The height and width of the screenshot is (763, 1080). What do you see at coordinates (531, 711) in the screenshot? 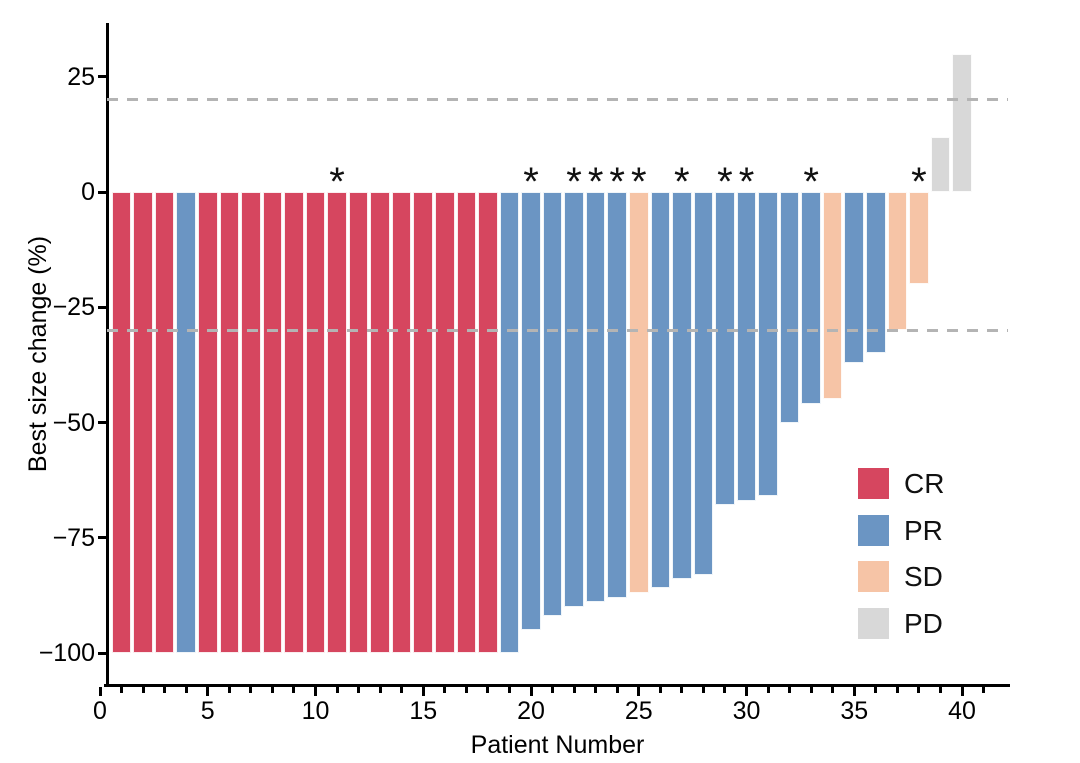
I see `x-tick-label: 20` at bounding box center [531, 711].